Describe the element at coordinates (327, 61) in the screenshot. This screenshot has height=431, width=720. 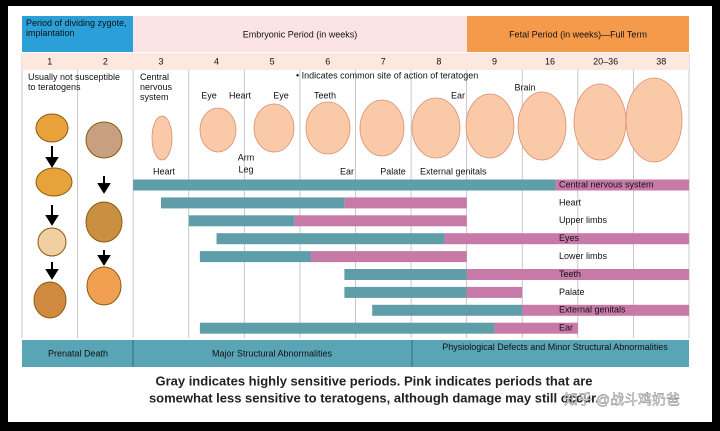
I see `week-label: 6` at that location.